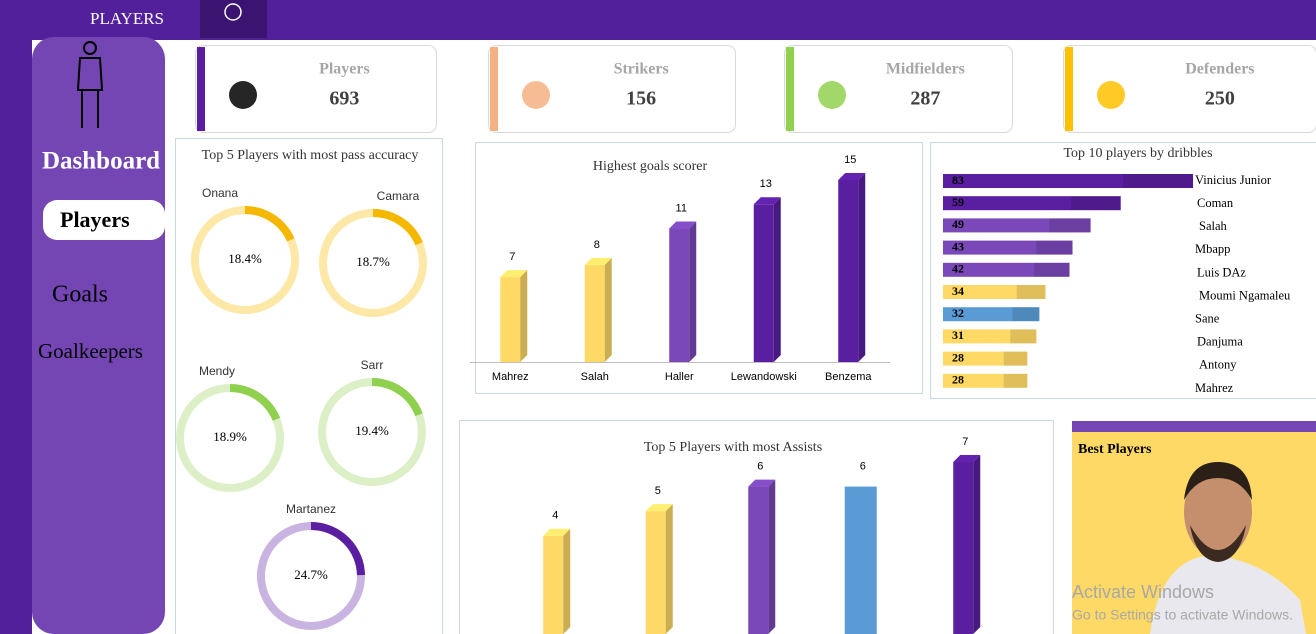 The height and width of the screenshot is (634, 1316). I want to click on top-bar, so click(658, 20).